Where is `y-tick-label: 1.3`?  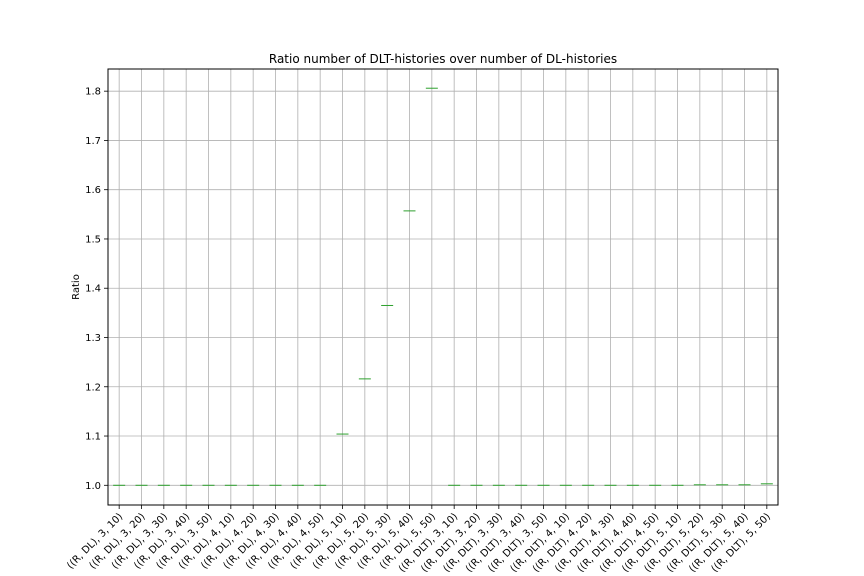
y-tick-label: 1.3 is located at coordinates (93, 338).